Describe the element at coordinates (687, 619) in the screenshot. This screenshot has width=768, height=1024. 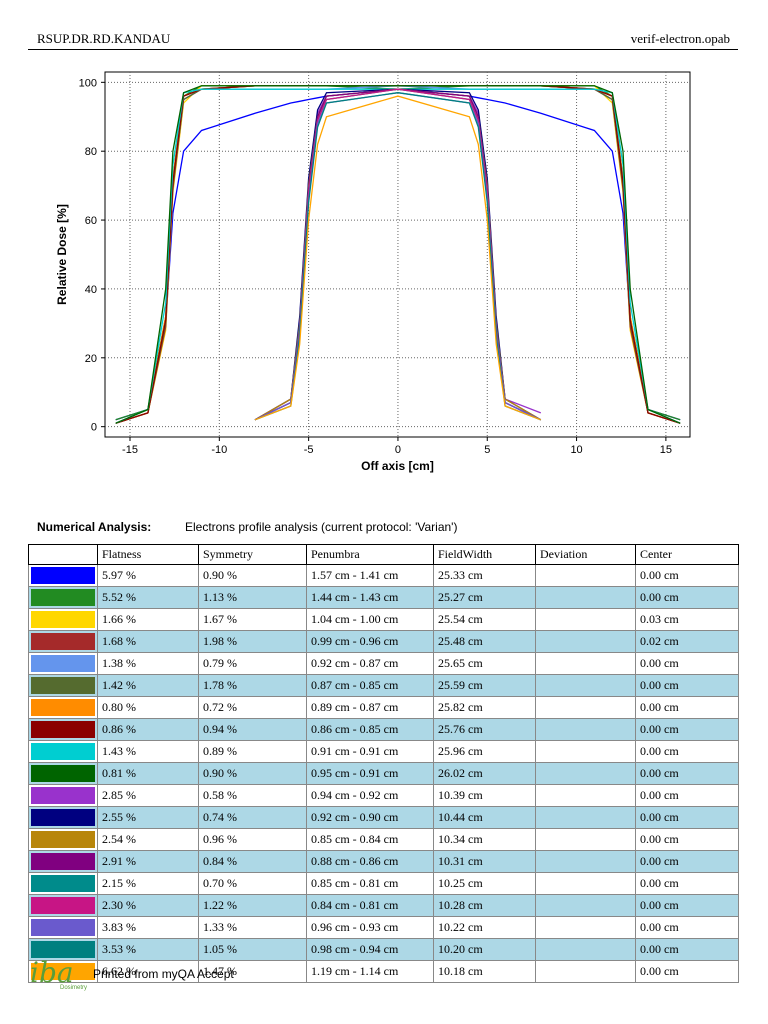
I see `table-cell: 0.03 cm` at that location.